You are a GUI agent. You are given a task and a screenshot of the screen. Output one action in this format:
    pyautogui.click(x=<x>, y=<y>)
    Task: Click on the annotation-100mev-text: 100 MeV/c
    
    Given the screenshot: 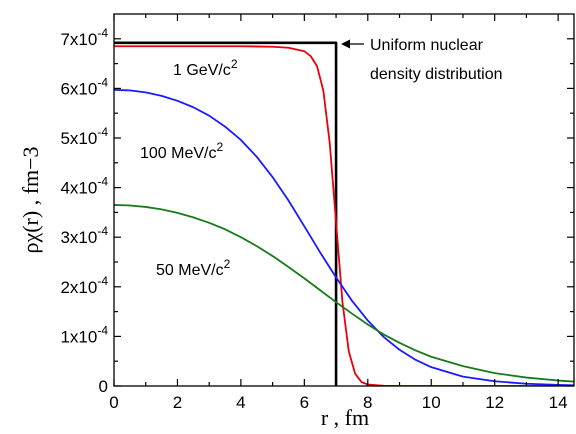 What is the action you would take?
    pyautogui.click(x=178, y=153)
    